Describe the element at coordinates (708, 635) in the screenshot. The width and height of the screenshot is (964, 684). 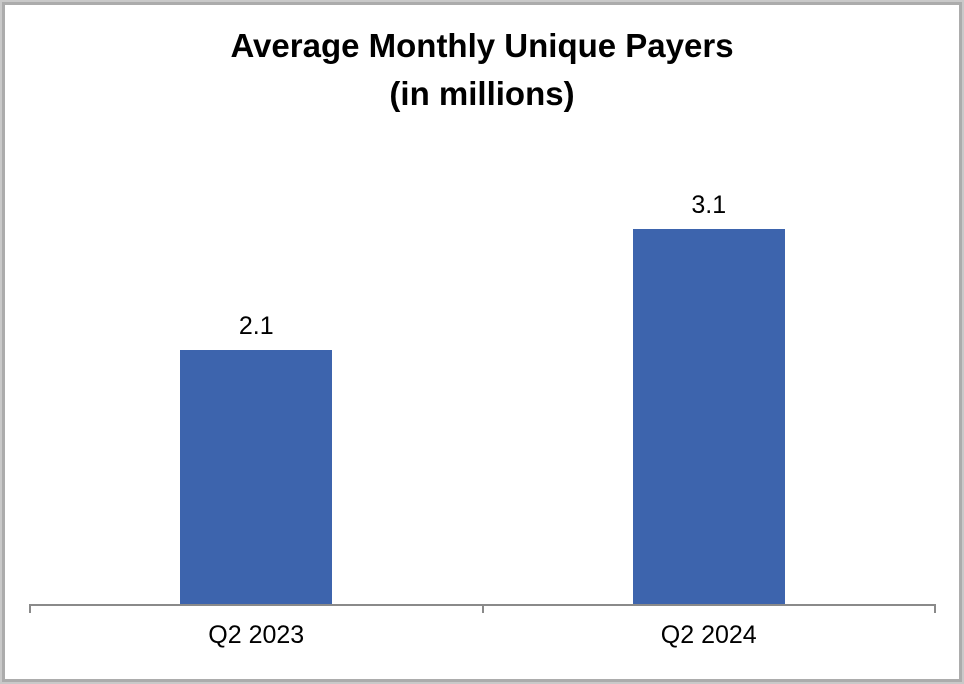
I see `x-axis-label-q2-2024: Q2 2024` at that location.